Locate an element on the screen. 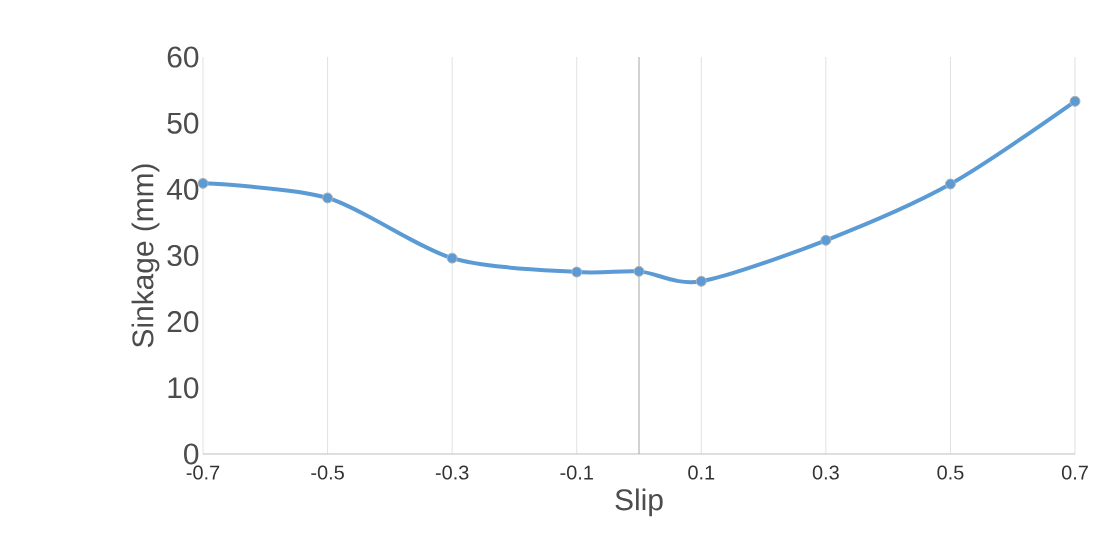 The image size is (1117, 536). x-tick-label: 0.5 is located at coordinates (950, 472).